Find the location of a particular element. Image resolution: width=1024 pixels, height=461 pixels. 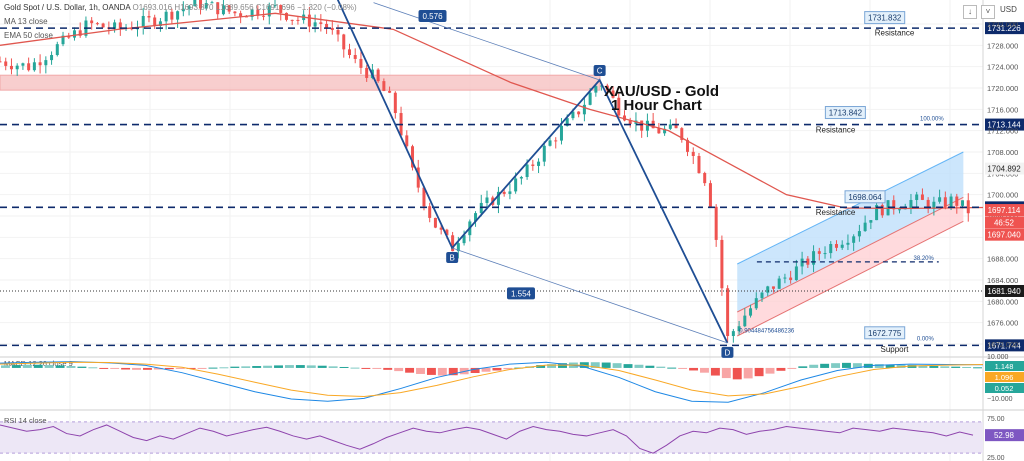

pattern-point-label: C is located at coordinates (600, 71).